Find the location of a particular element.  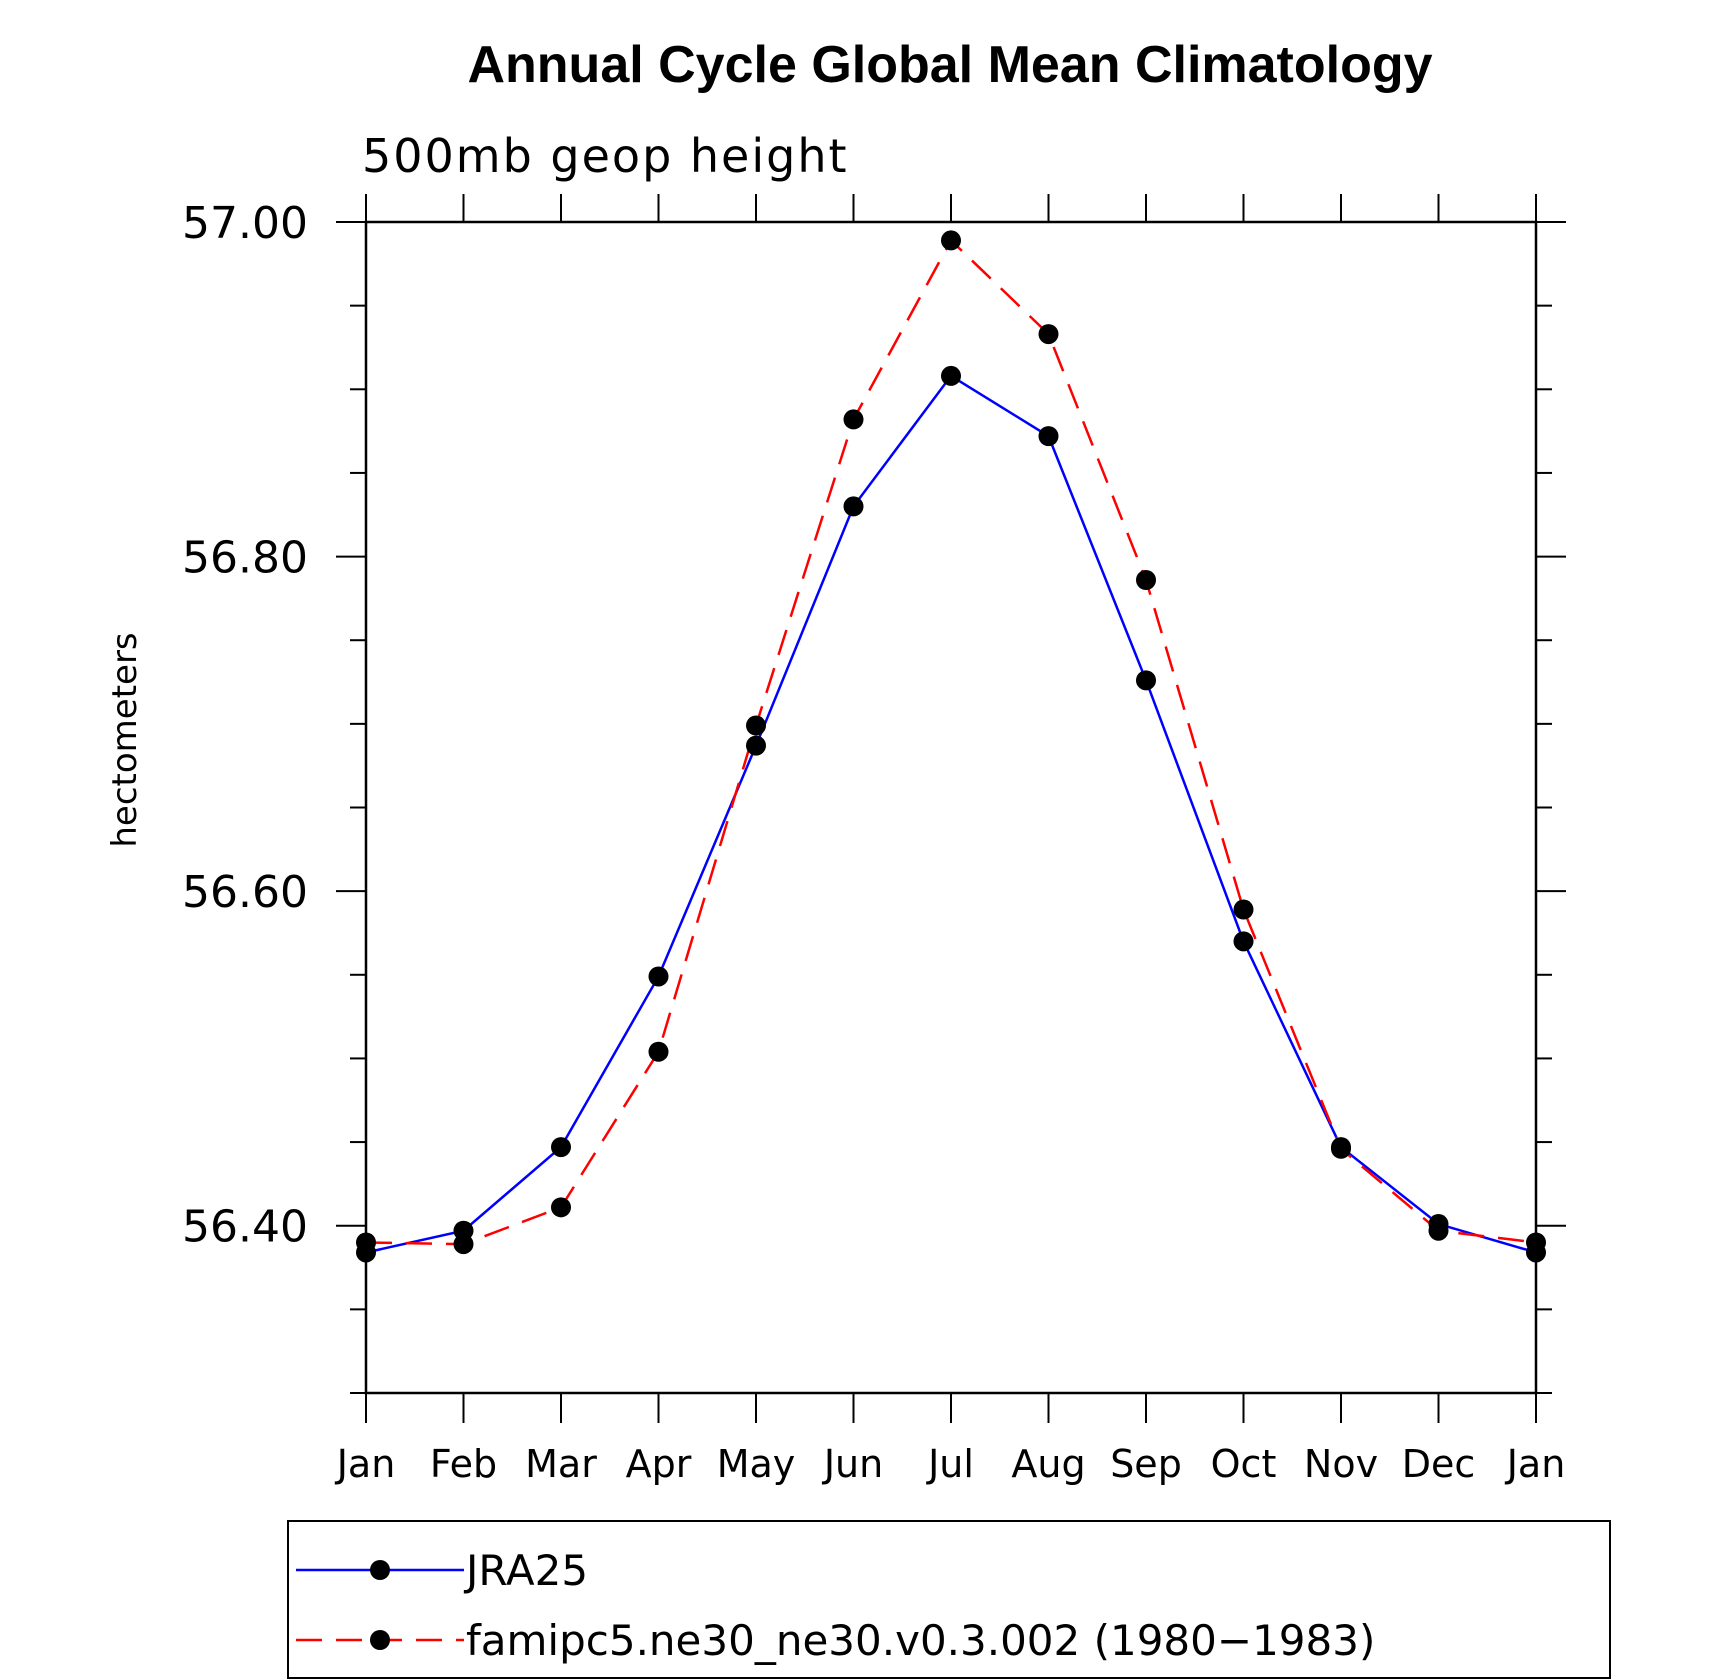

x-tick-label: Feb is located at coordinates (463, 1464).